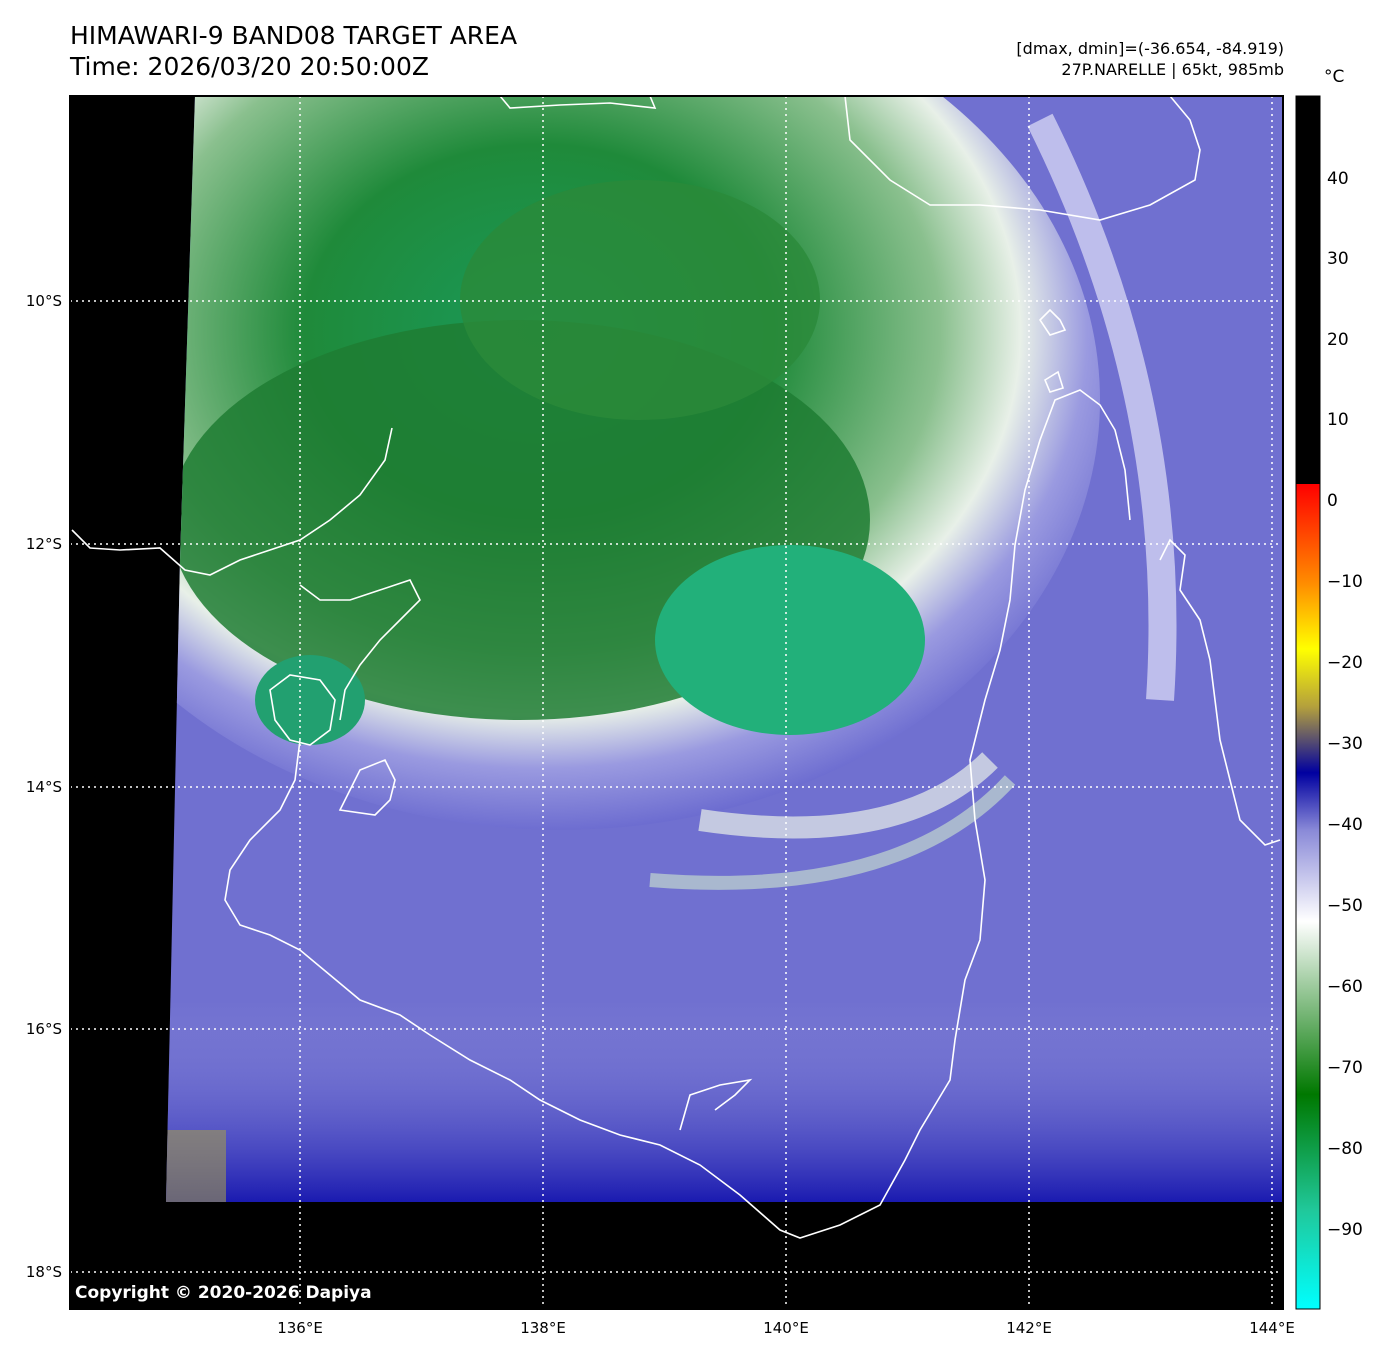 This screenshot has height=1359, width=1388. Describe the element at coordinates (44, 301) in the screenshot. I see `lat-label: 10°S` at that location.